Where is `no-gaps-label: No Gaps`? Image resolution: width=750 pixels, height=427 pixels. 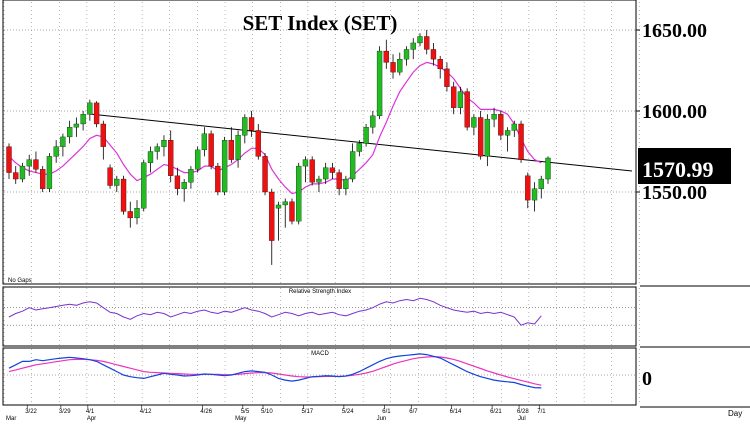
no-gaps-label: No Gaps is located at coordinates (20, 281).